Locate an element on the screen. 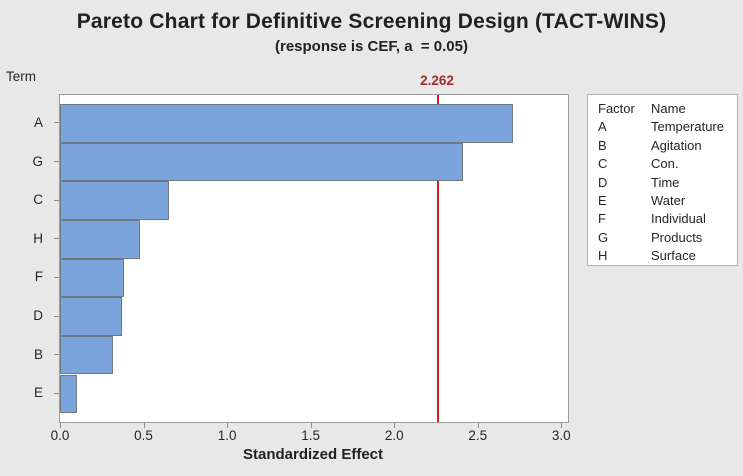 This screenshot has width=743, height=476. legend-header-name: Name is located at coordinates (668, 108).